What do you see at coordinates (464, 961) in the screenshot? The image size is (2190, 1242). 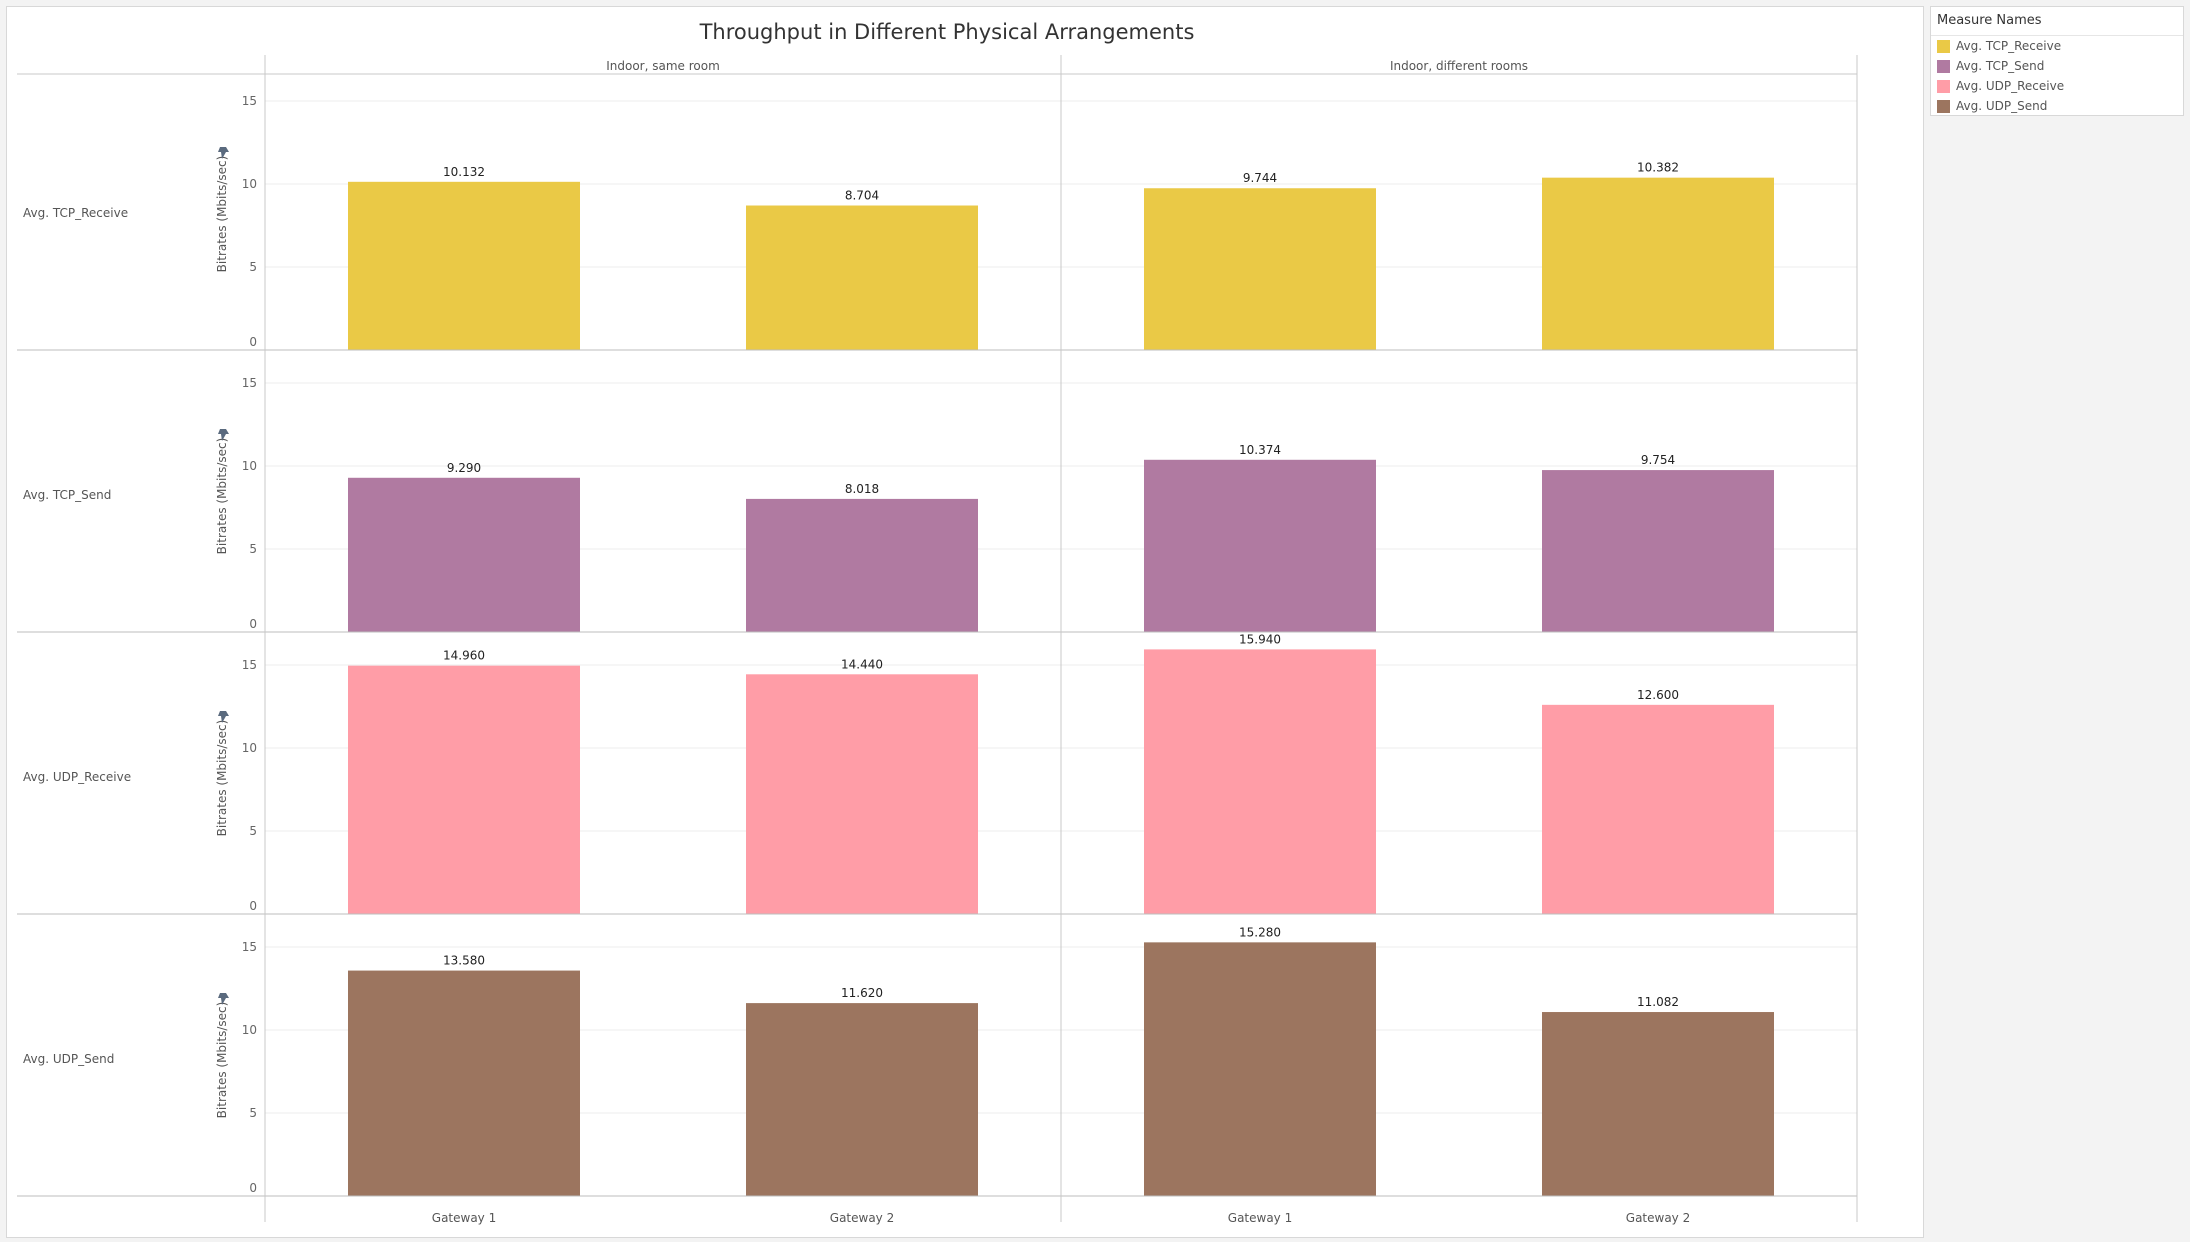 I see `bar-value-label: 13.580` at bounding box center [464, 961].